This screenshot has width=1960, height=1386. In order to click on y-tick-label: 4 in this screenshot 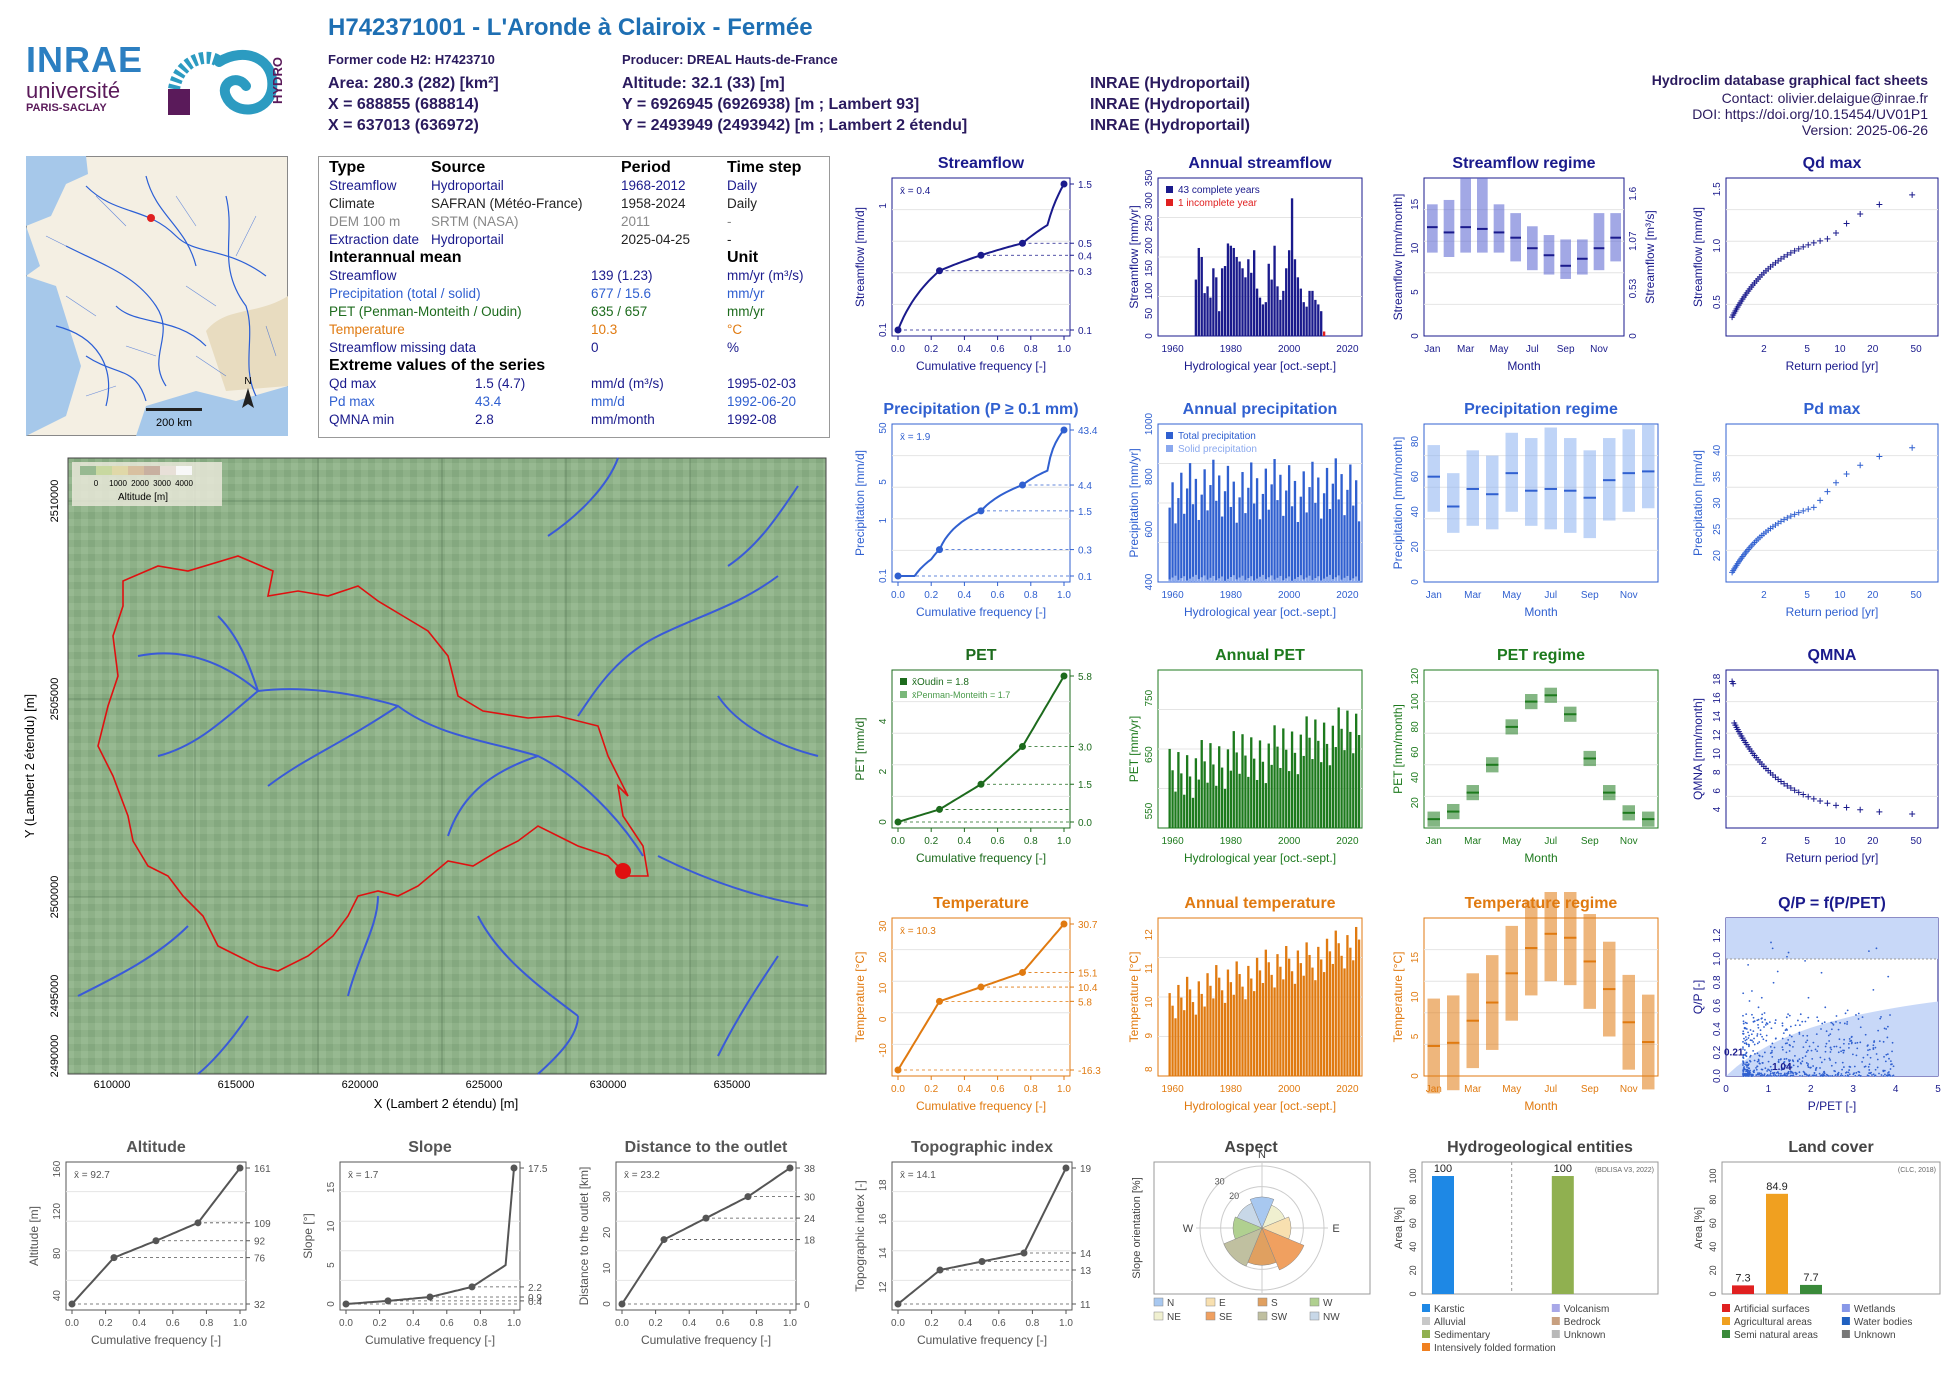, I will do `click(883, 721)`.